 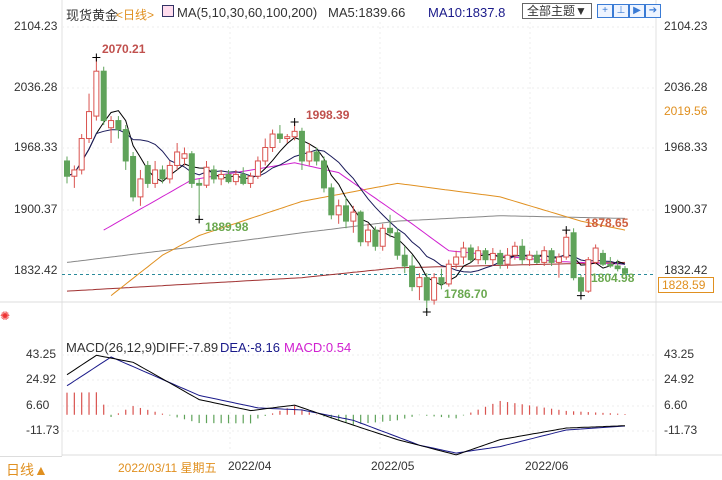 What do you see at coordinates (466, 294) in the screenshot?
I see `annotation-low: 1786.70` at bounding box center [466, 294].